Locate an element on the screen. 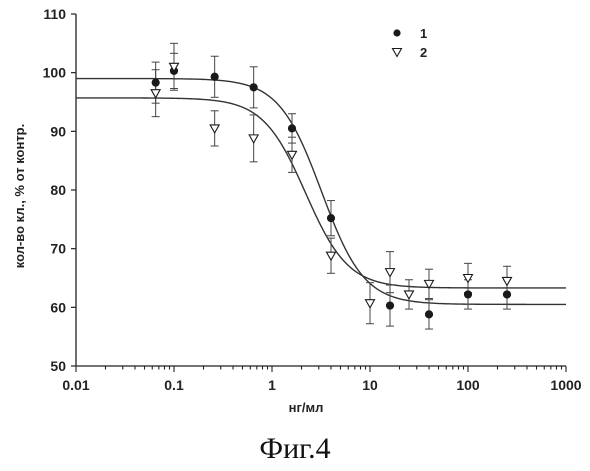  x-tick-label: 1 is located at coordinates (272, 385).